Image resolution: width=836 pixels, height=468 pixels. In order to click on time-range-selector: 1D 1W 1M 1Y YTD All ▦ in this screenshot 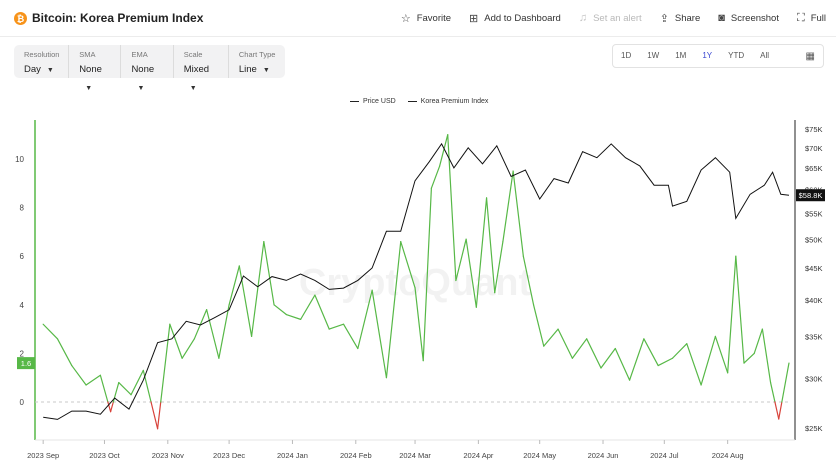, I will do `click(718, 56)`.